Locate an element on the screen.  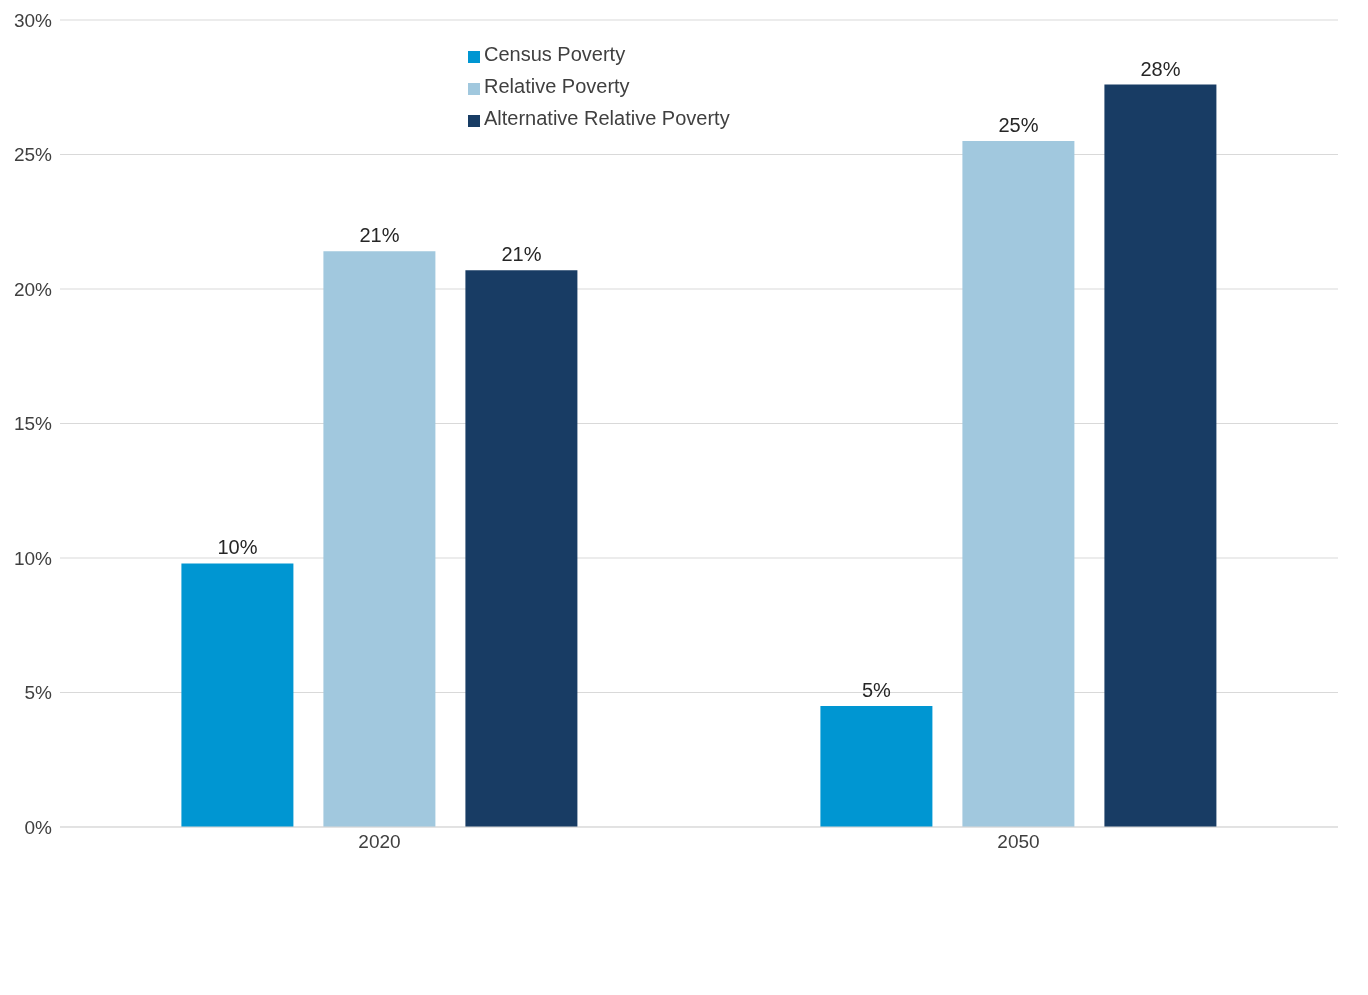
data-label: 25% is located at coordinates (1018, 125).